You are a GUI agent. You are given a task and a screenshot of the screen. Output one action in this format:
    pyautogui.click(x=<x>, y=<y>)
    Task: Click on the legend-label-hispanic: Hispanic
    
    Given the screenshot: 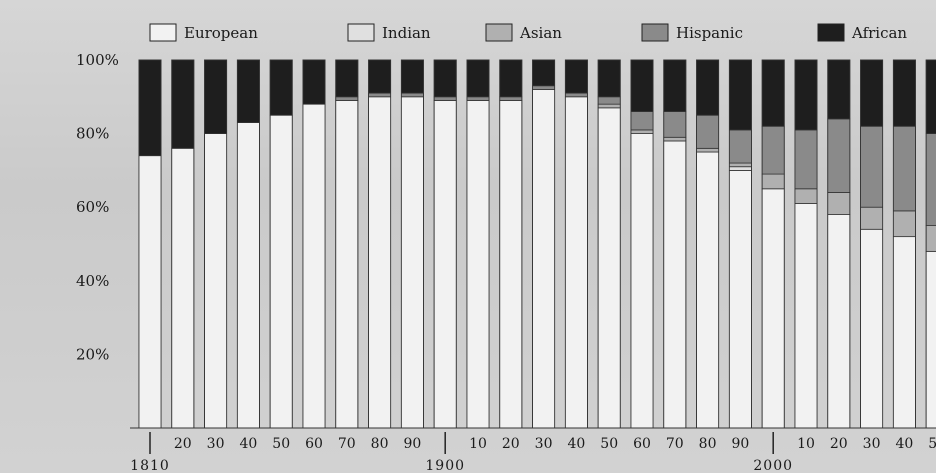 What is the action you would take?
    pyautogui.click(x=709, y=33)
    